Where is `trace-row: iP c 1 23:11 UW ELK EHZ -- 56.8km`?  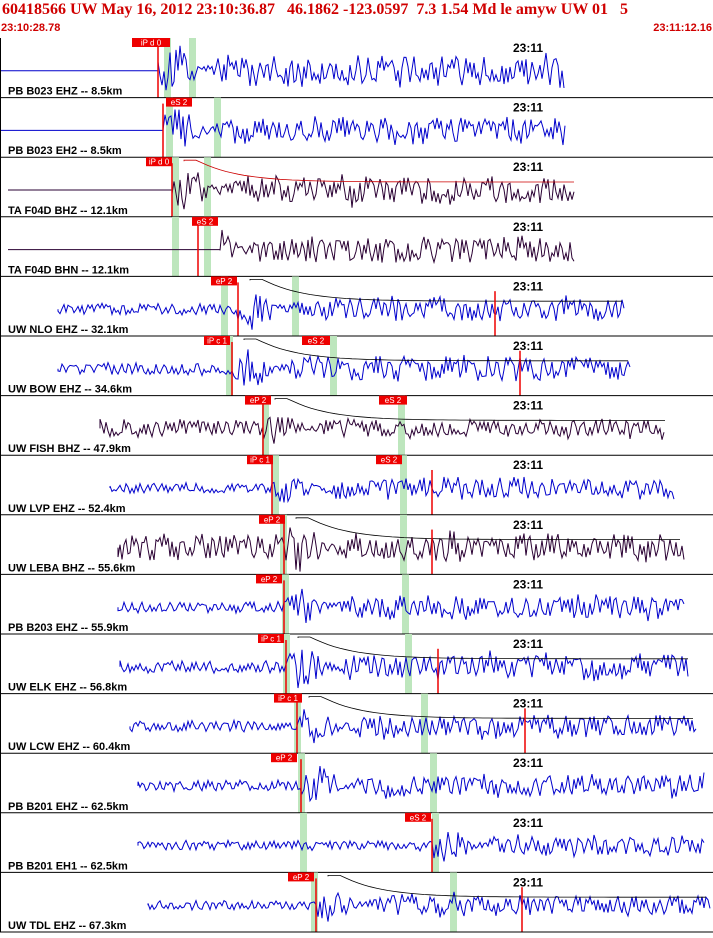 trace-row: iP c 1 23:11 UW ELK EHZ -- 56.8km is located at coordinates (356, 664).